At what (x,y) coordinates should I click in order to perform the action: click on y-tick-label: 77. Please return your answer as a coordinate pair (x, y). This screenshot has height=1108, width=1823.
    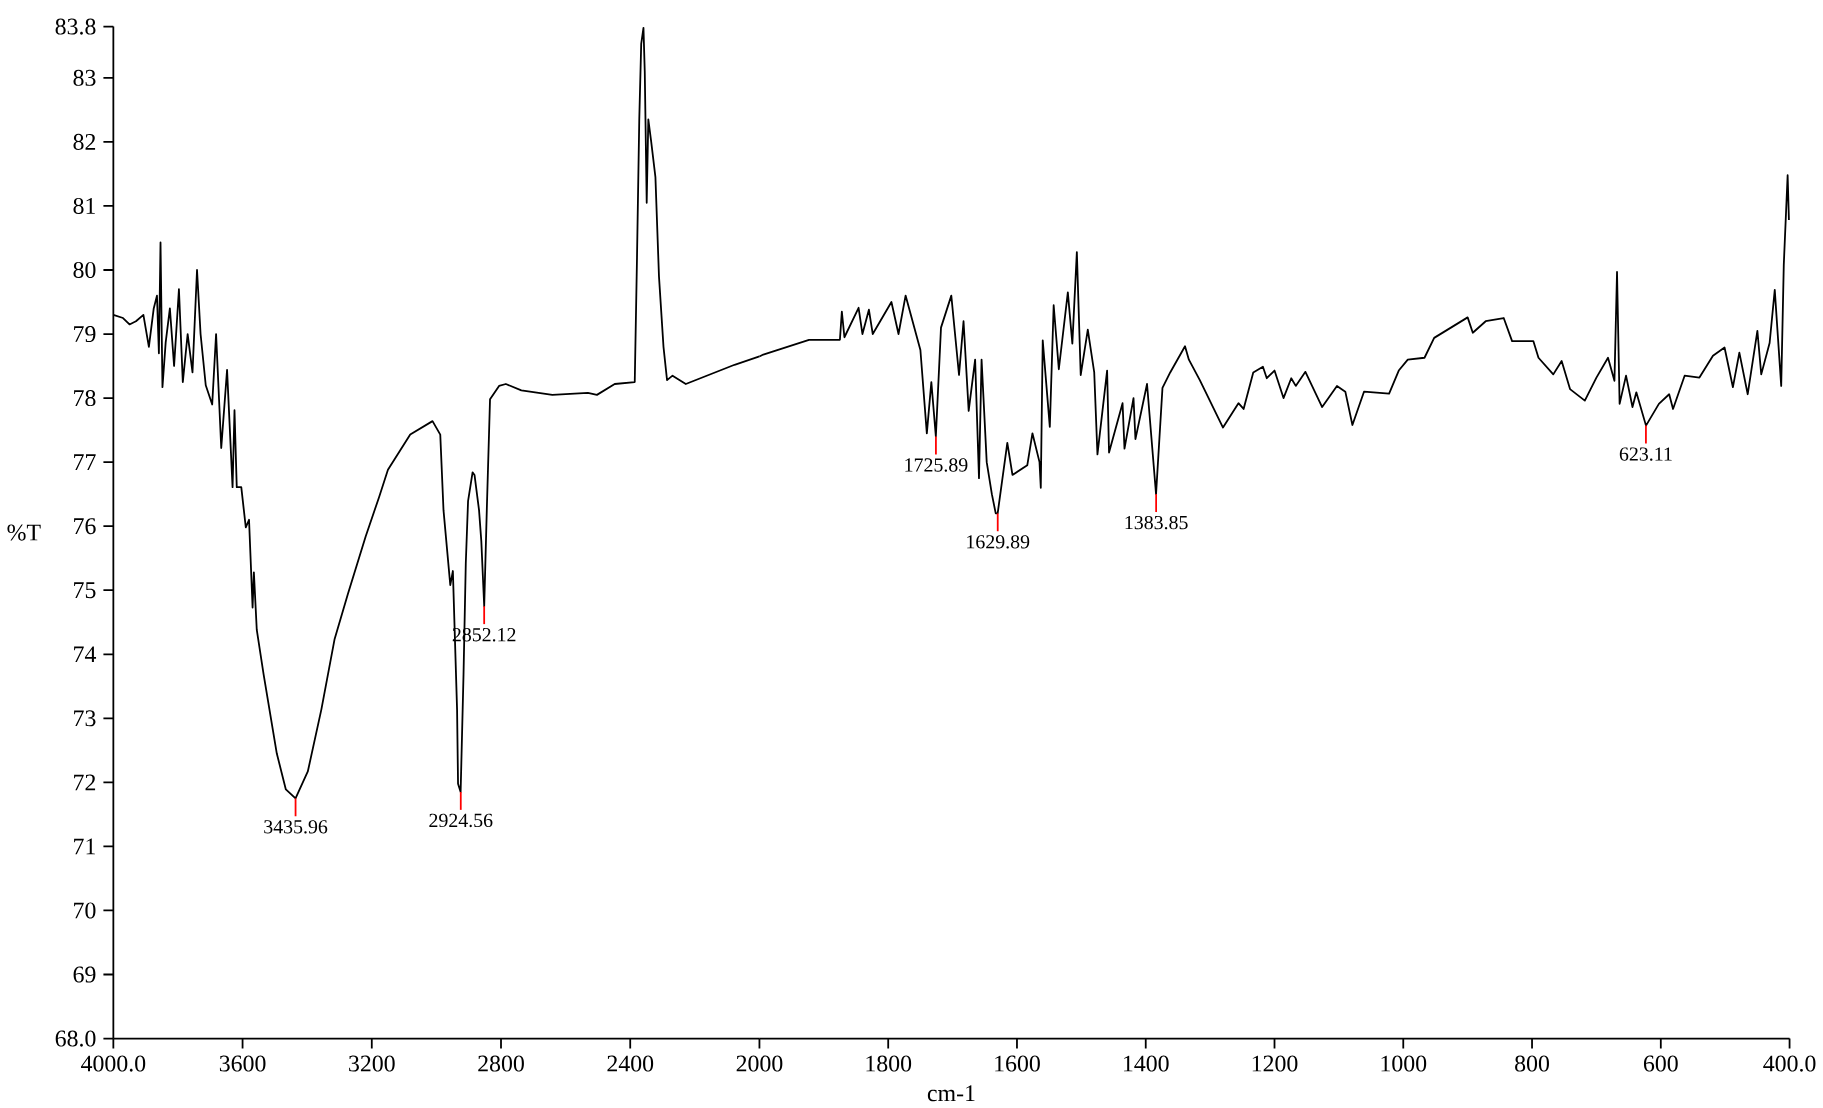
    Looking at the image, I should click on (85, 462).